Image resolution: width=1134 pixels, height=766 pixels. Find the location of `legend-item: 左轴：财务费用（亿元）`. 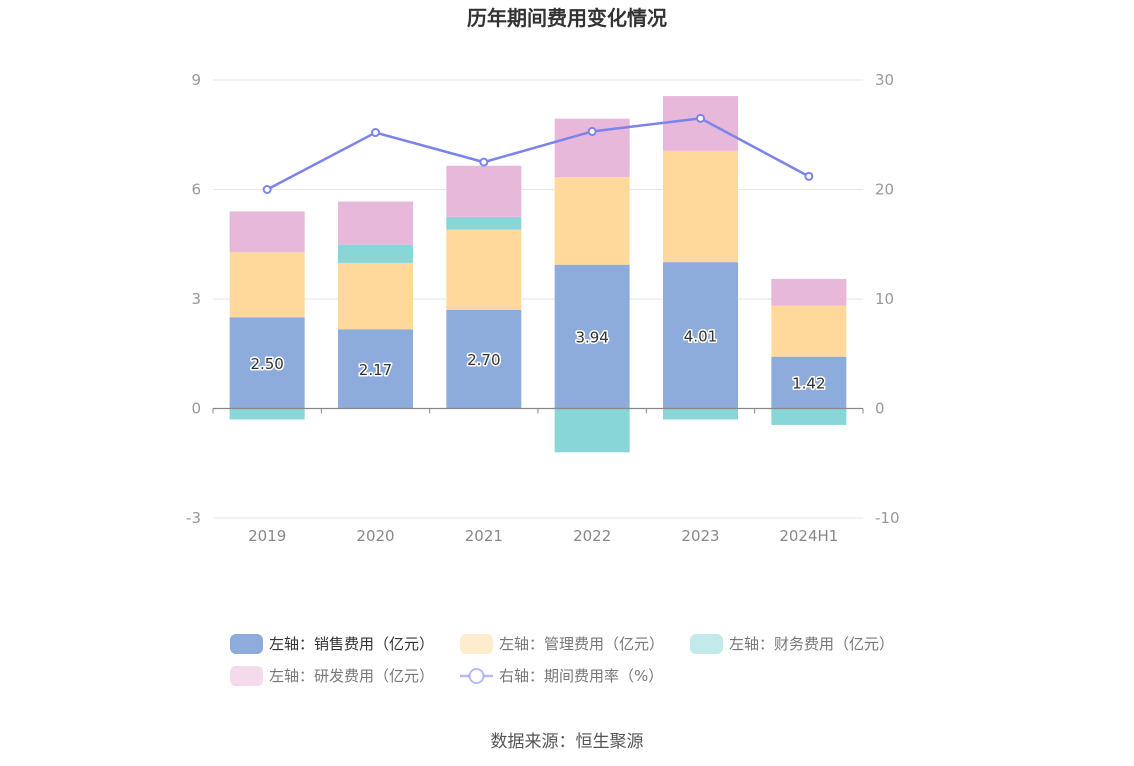

legend-item: 左轴：财务费用（亿元） is located at coordinates (792, 644).